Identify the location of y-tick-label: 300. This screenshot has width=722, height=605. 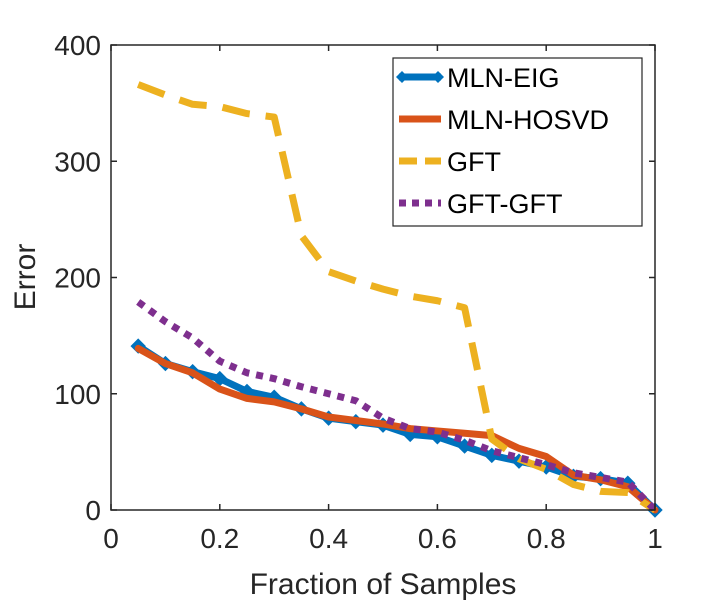
(77, 161).